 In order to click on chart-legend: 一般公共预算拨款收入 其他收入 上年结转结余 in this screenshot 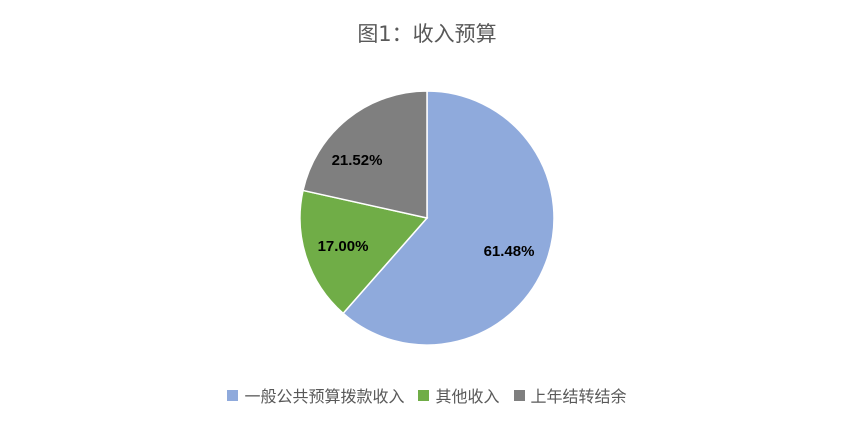, I will do `click(427, 395)`.